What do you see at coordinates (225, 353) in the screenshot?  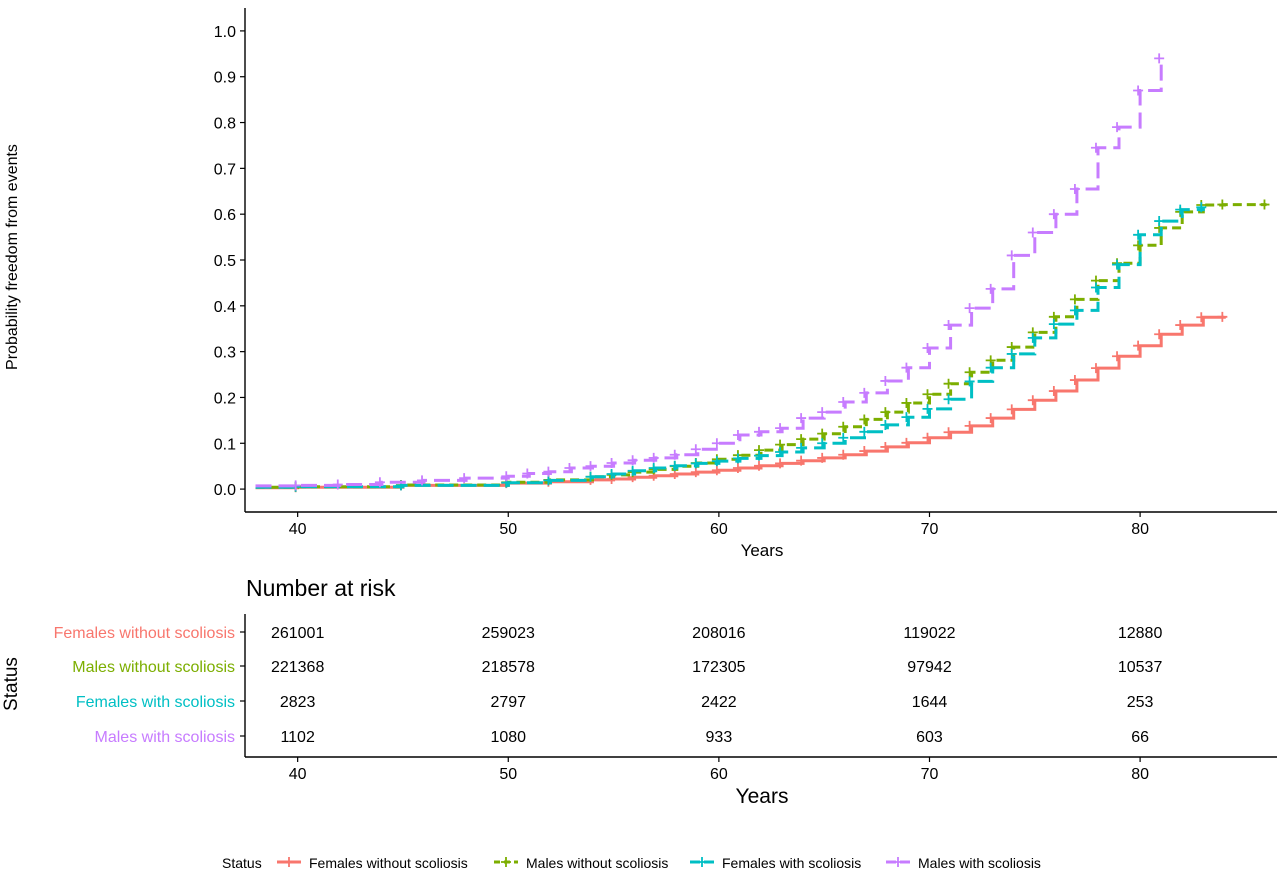 I see `y-tick-label: 0.3` at bounding box center [225, 353].